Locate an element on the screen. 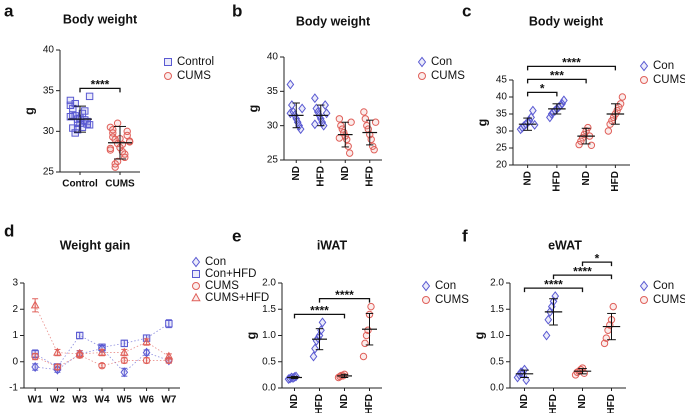  panel-letter: c is located at coordinates (466, 10).